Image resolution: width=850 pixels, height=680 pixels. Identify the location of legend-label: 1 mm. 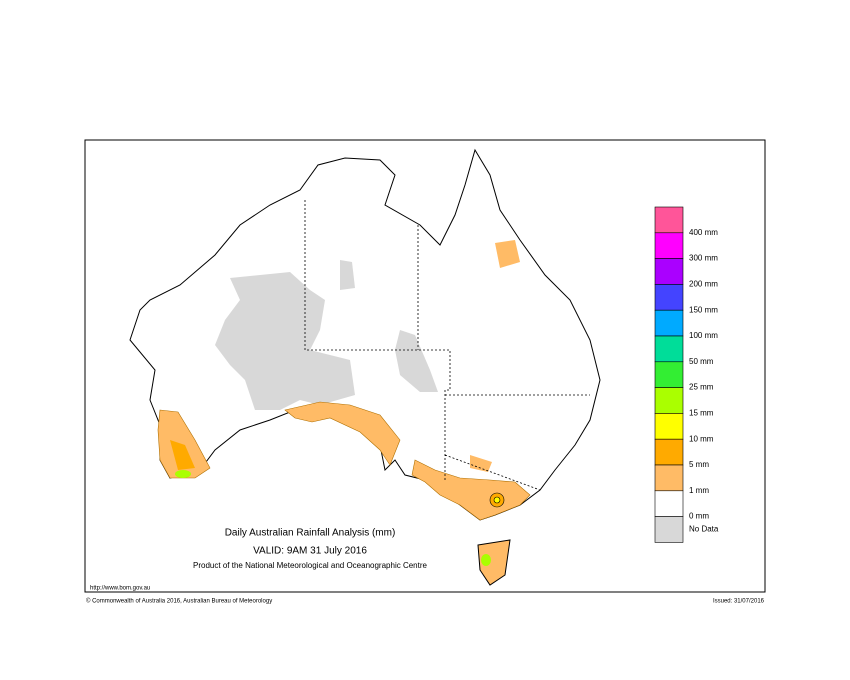
(699, 490).